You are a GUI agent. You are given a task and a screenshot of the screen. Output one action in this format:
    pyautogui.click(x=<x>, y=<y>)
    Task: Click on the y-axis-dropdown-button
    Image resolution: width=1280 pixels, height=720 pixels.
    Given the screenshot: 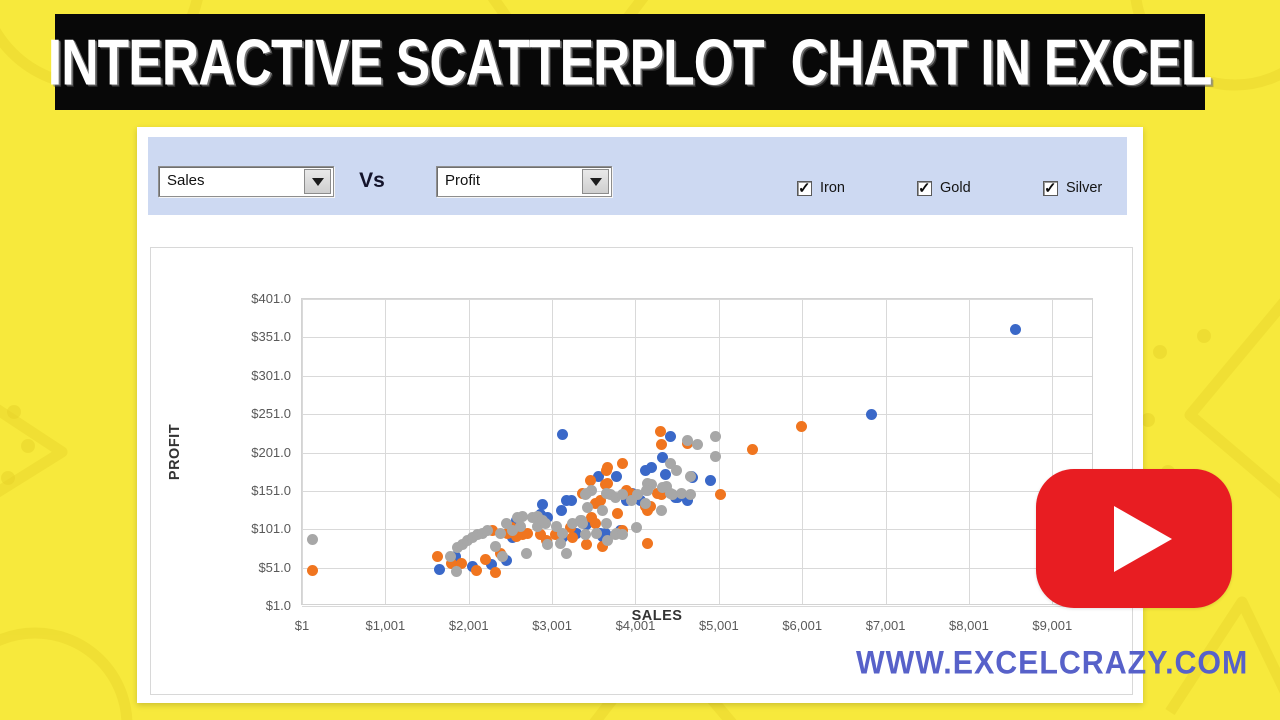 What is the action you would take?
    pyautogui.click(x=595, y=181)
    